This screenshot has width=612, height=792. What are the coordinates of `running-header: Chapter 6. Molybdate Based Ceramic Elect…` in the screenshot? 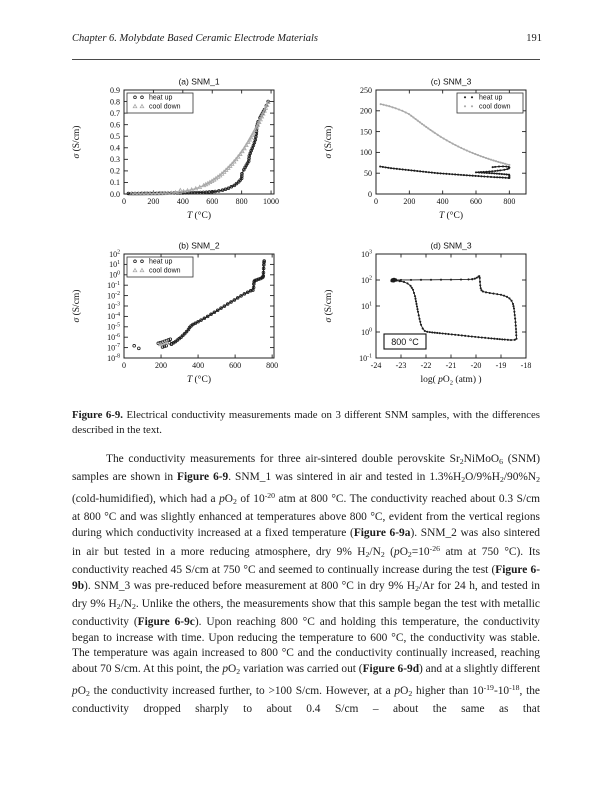 It's located at (195, 38).